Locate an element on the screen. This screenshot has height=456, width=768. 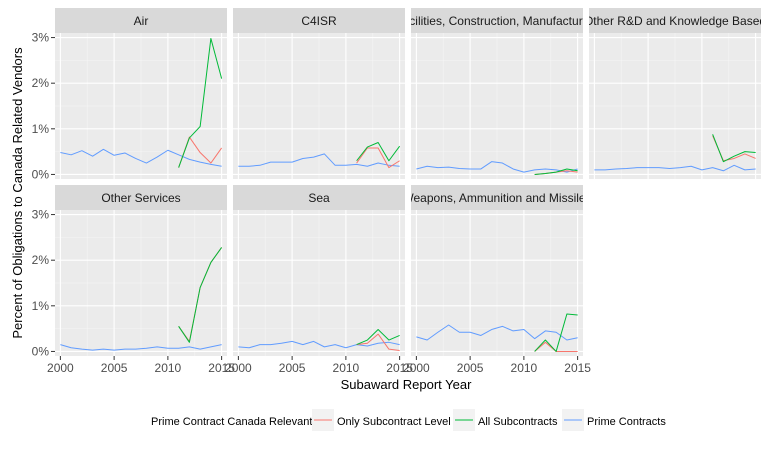
facet-title: Sea is located at coordinates (319, 198).